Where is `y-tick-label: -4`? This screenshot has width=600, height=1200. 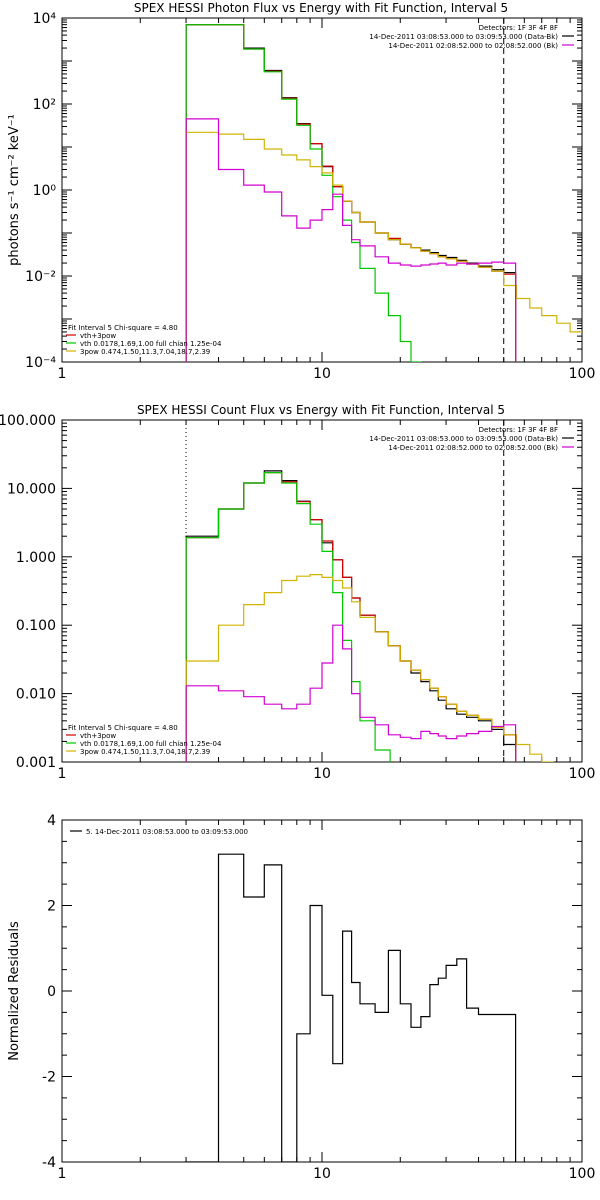
y-tick-label: -4 is located at coordinates (49, 1163).